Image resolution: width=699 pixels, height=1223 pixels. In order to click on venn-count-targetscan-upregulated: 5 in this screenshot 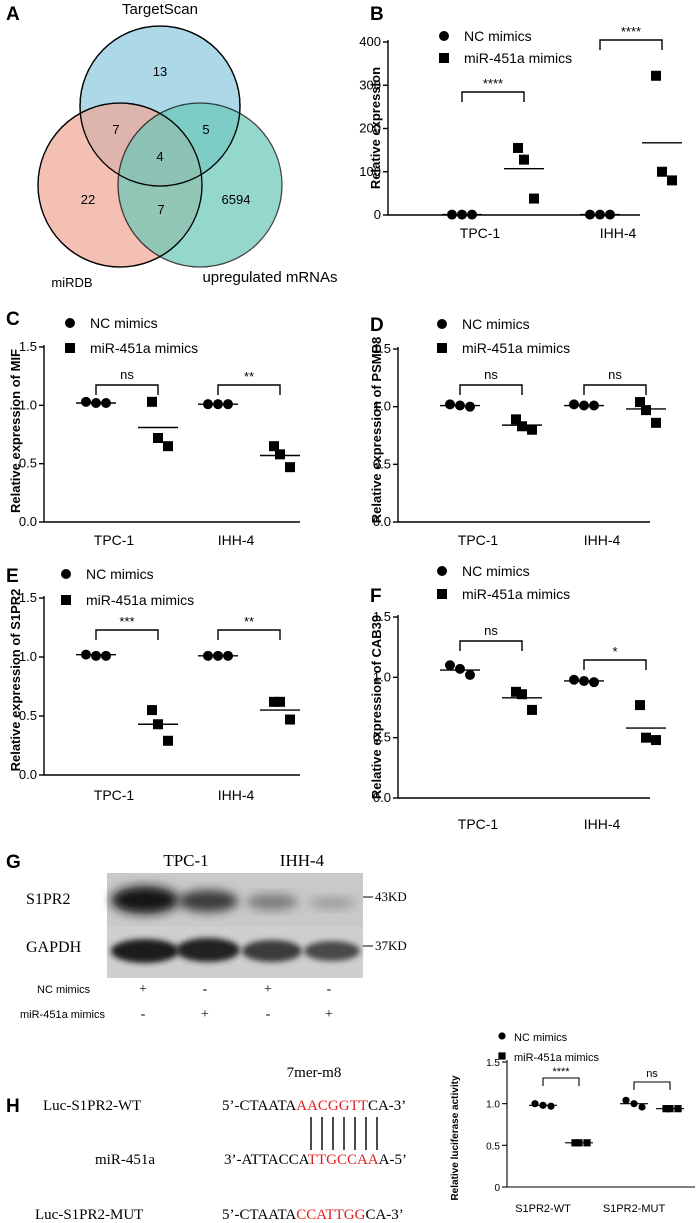, I will do `click(205, 129)`.